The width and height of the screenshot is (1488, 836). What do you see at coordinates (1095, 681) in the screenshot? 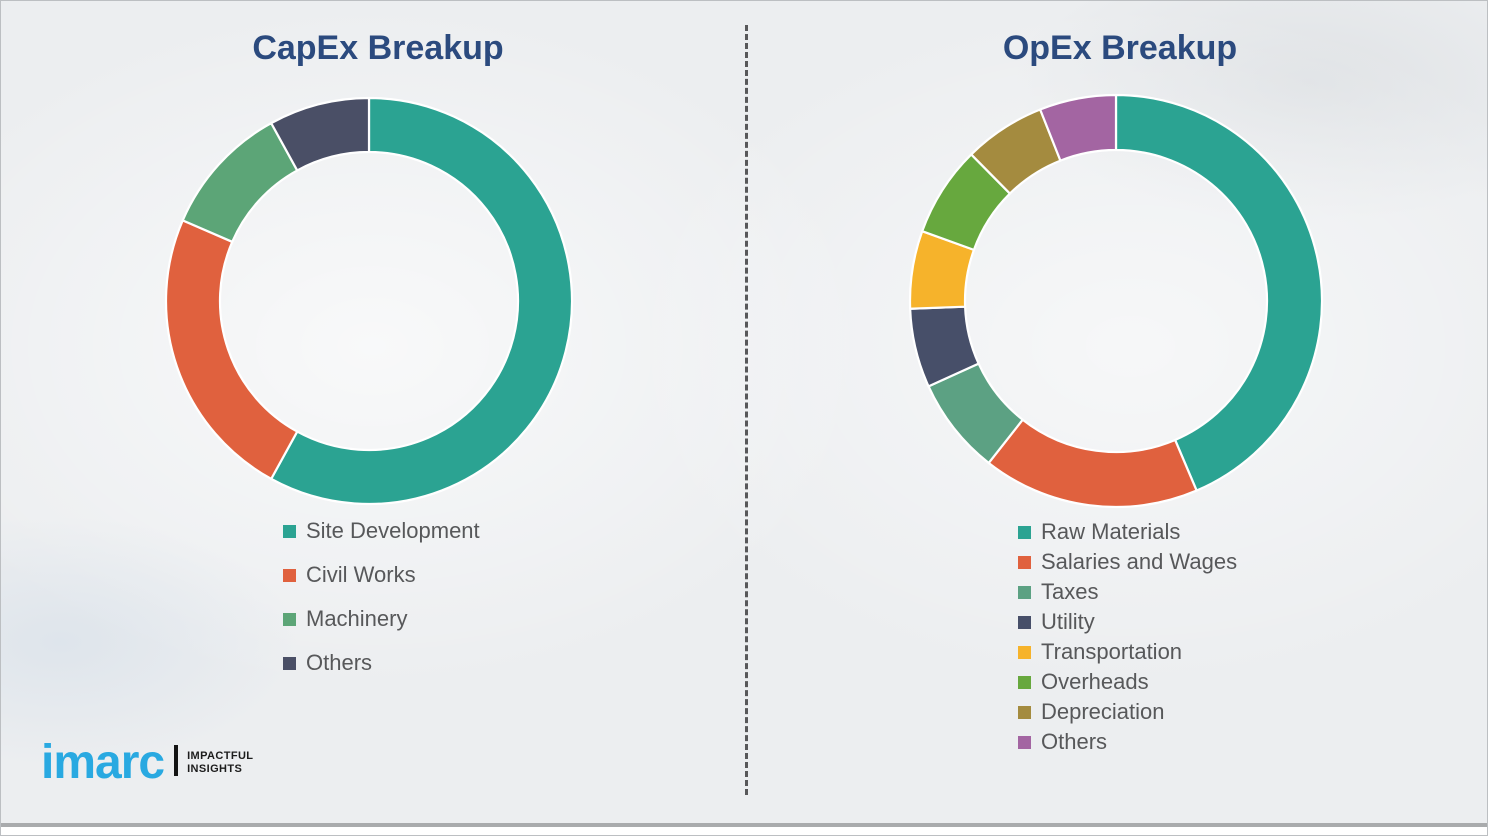
I see `legend-label: Overheads` at bounding box center [1095, 681].